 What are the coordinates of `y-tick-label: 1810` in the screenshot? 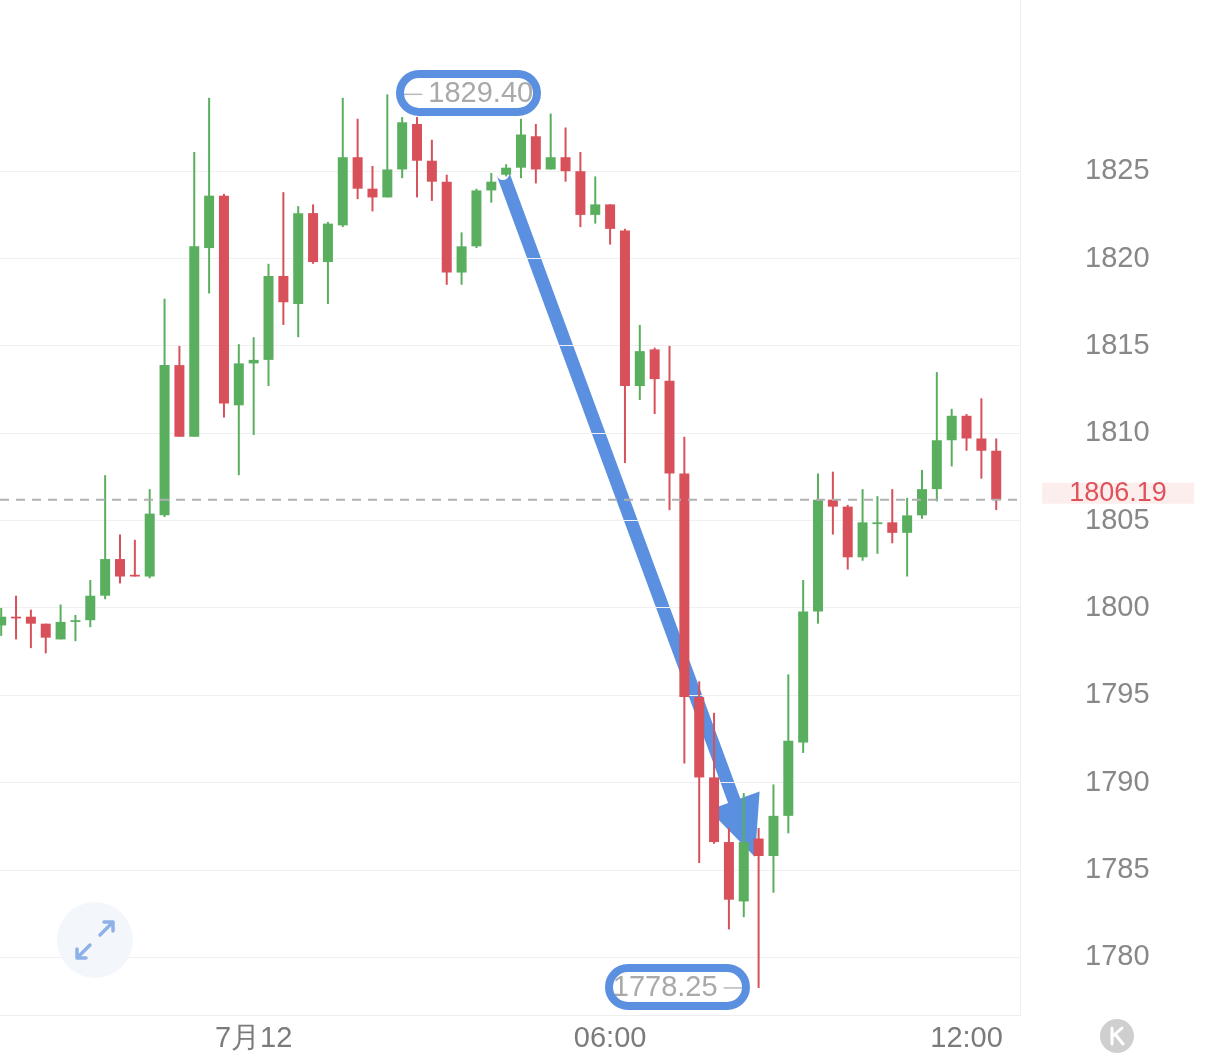 It's located at (1117, 431).